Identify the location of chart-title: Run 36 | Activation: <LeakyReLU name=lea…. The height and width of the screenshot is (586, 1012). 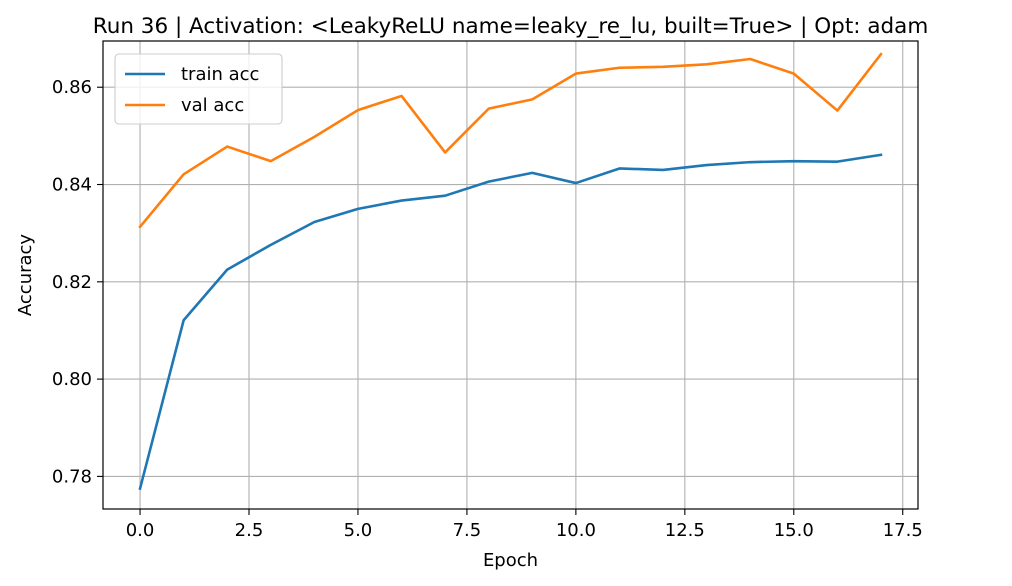
(511, 26).